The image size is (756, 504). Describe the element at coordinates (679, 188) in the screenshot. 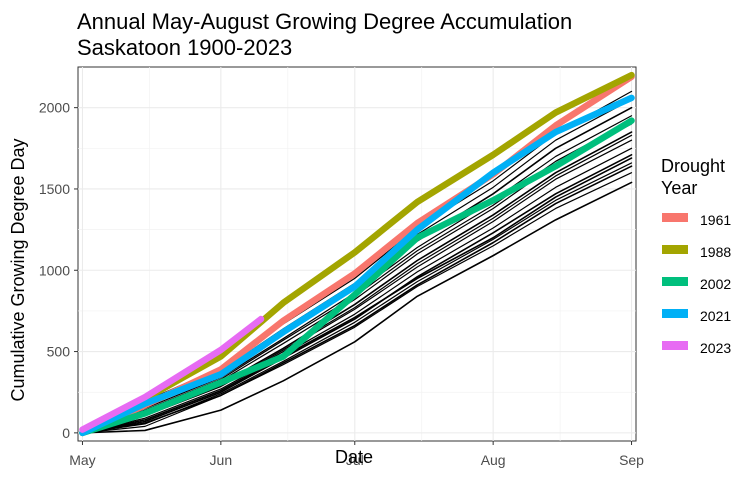

I see `legend-title-line-2: Year` at that location.